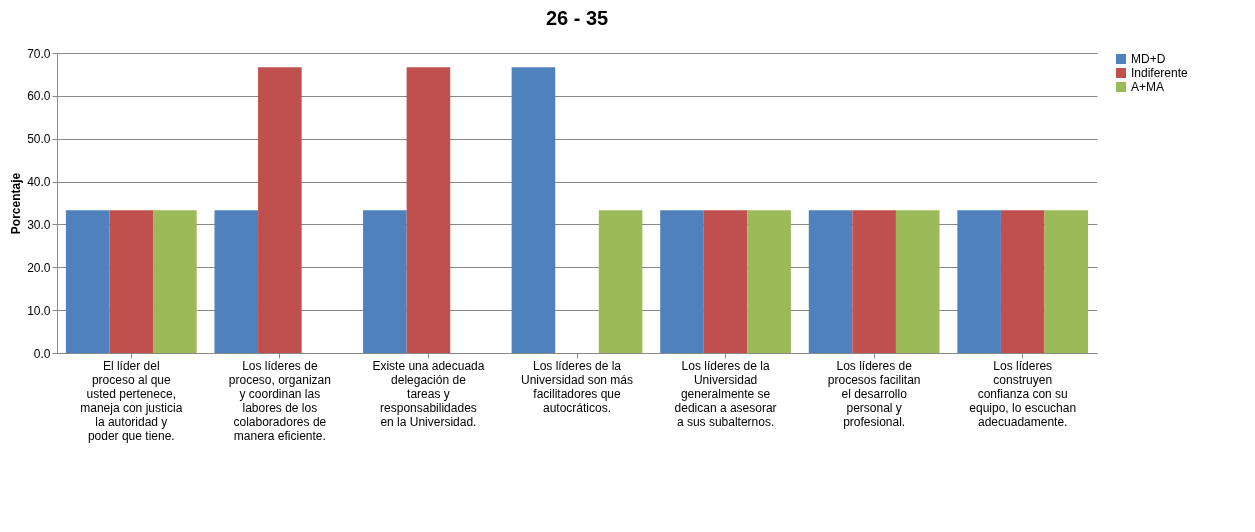 The width and height of the screenshot is (1255, 532). Describe the element at coordinates (577, 18) in the screenshot. I see `chart-title: 26 - 35` at that location.